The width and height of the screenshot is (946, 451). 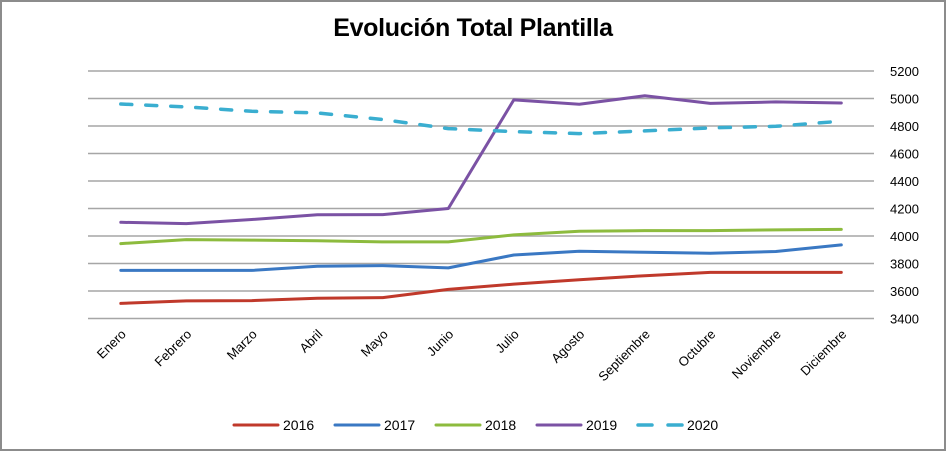 What do you see at coordinates (374, 343) in the screenshot?
I see `x-tick-label: Mayo` at bounding box center [374, 343].